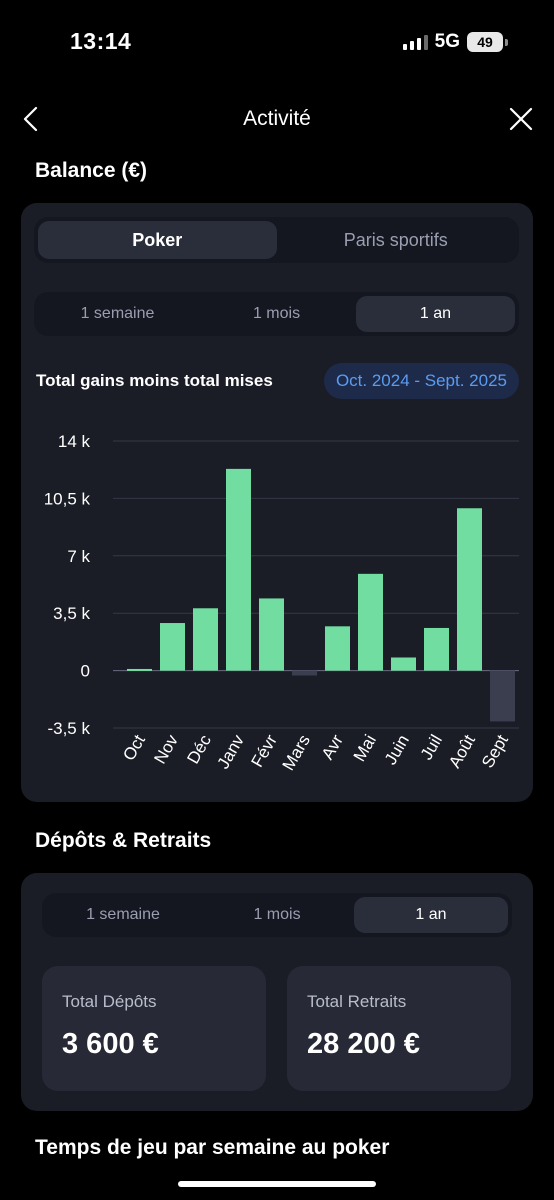 This screenshot has width=554, height=1200. What do you see at coordinates (172, 647) in the screenshot?
I see `bar-nov` at bounding box center [172, 647].